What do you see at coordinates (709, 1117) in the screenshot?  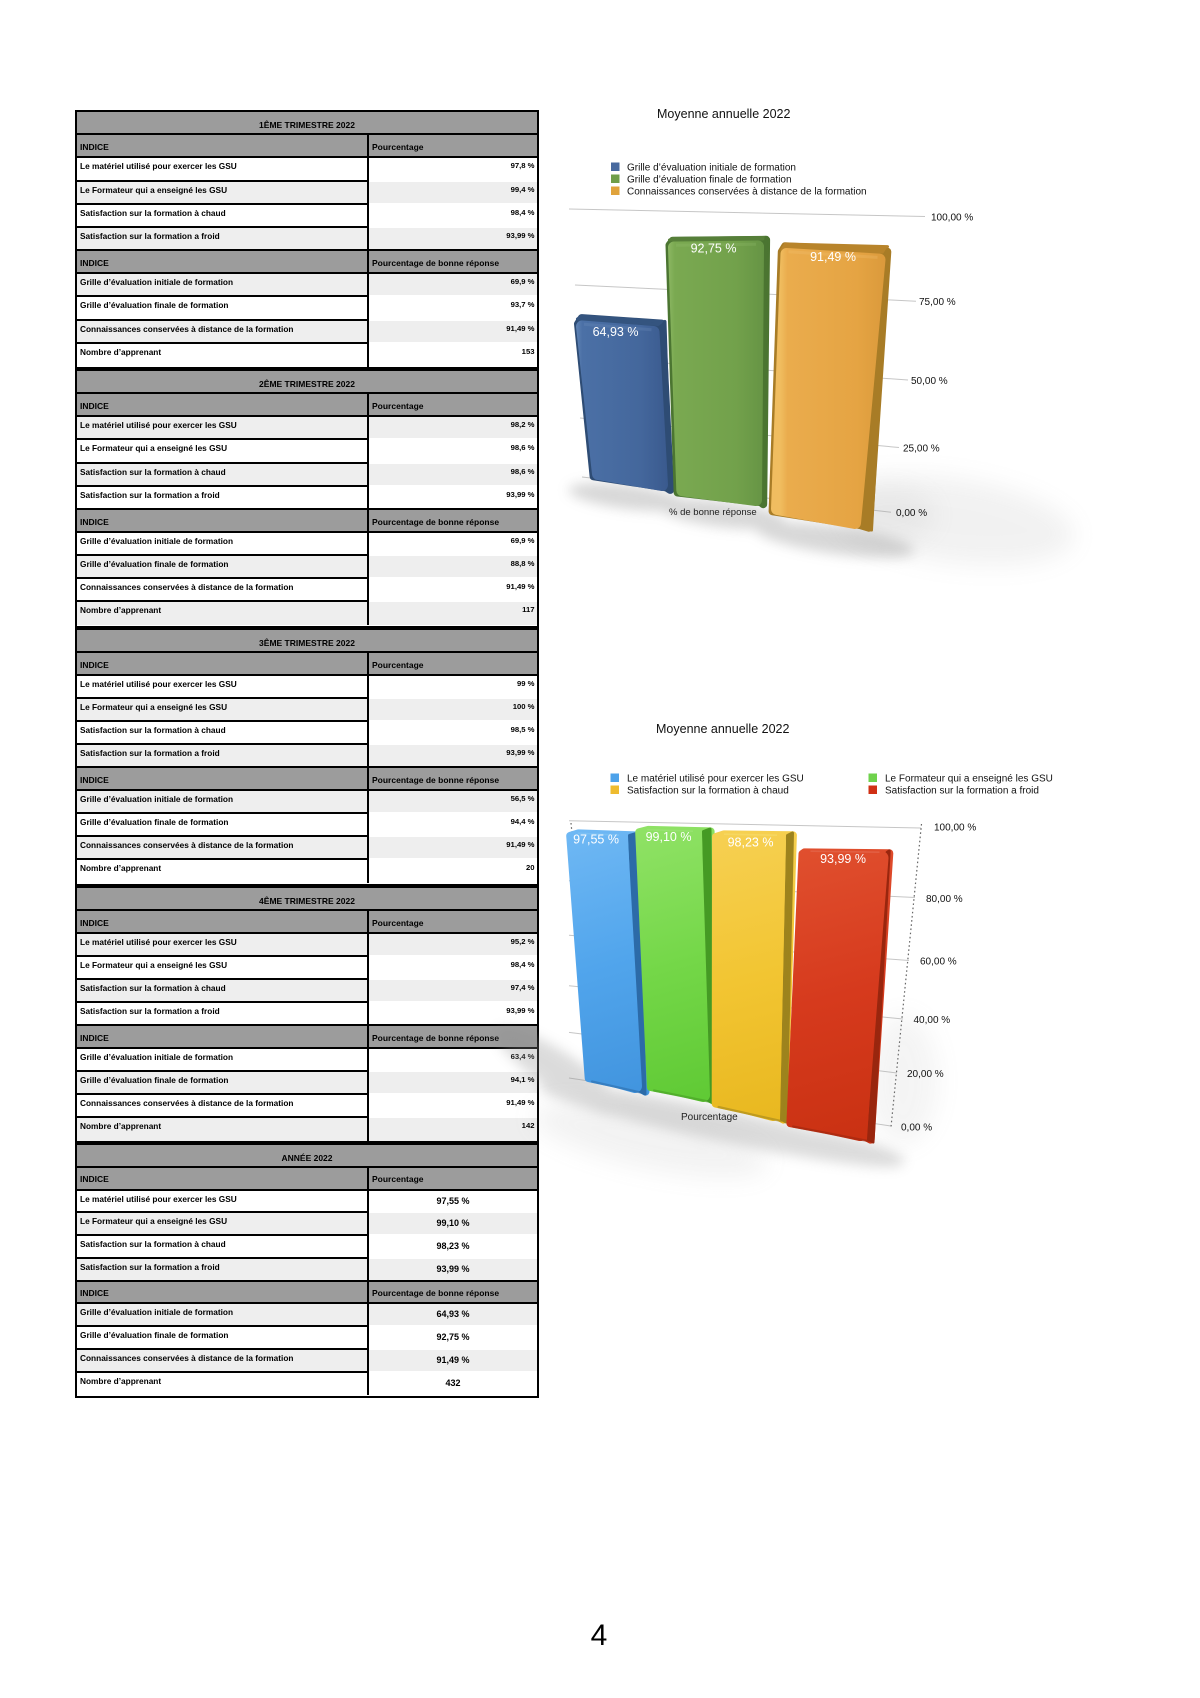 I see `svg-text: Pourcentage` at bounding box center [709, 1117].